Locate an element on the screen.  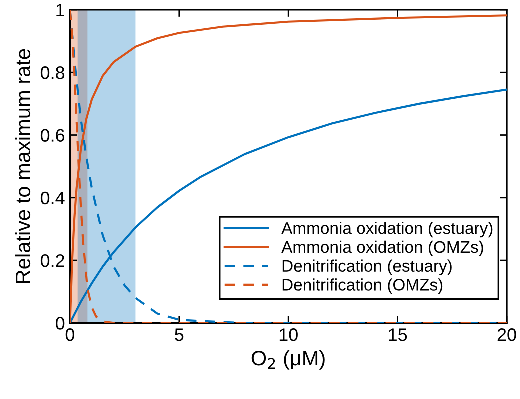
y-tick-label: 0.8 is located at coordinates (52, 73).